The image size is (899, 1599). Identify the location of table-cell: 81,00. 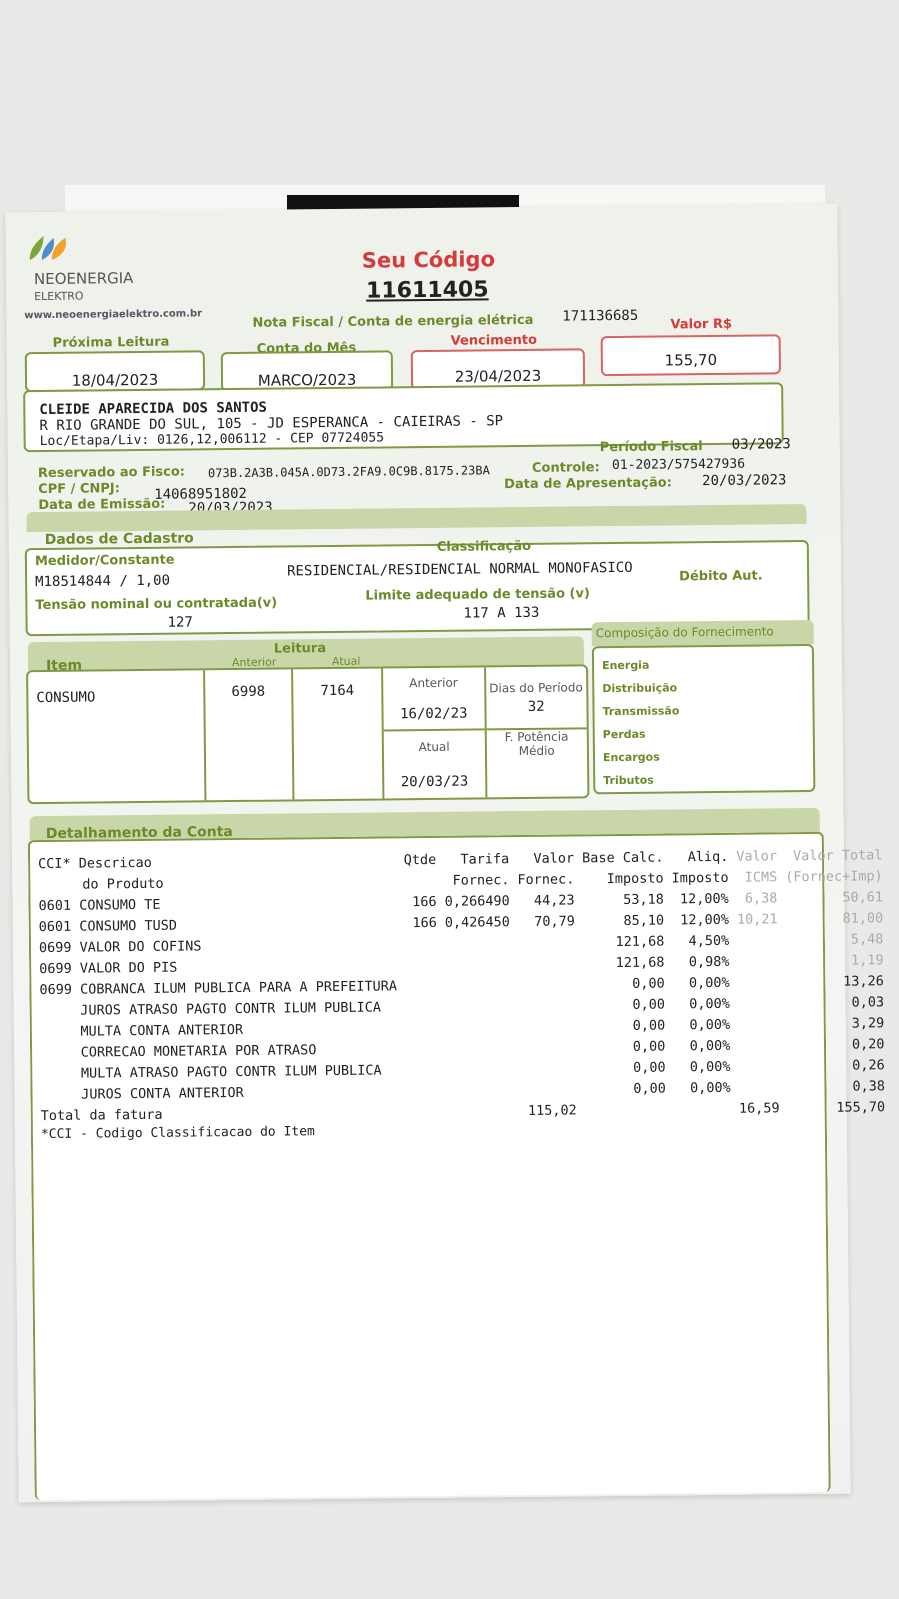
(863, 918).